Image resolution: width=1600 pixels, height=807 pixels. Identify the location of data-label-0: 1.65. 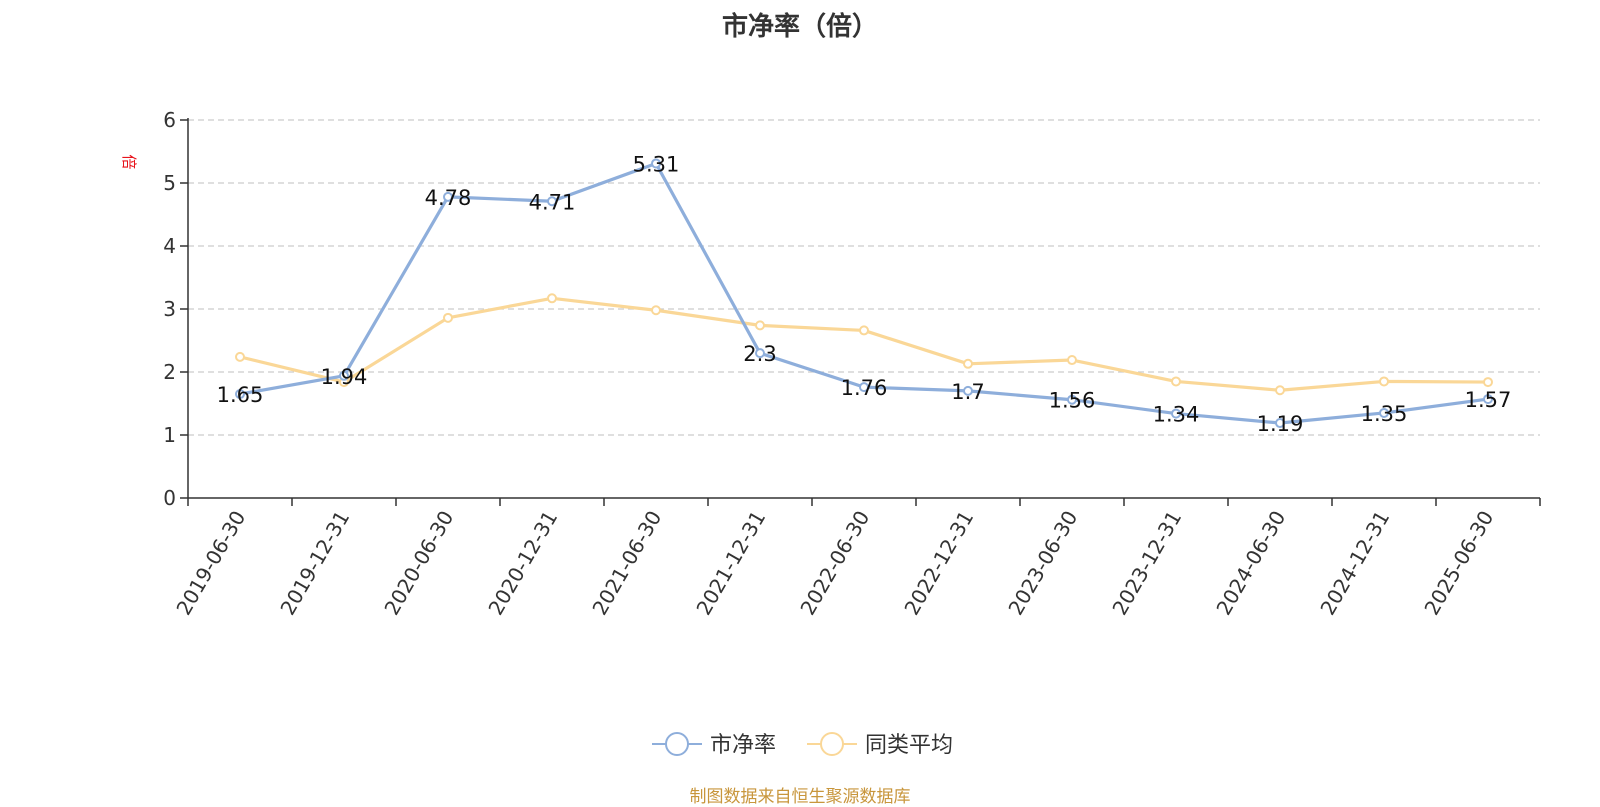
(240, 395).